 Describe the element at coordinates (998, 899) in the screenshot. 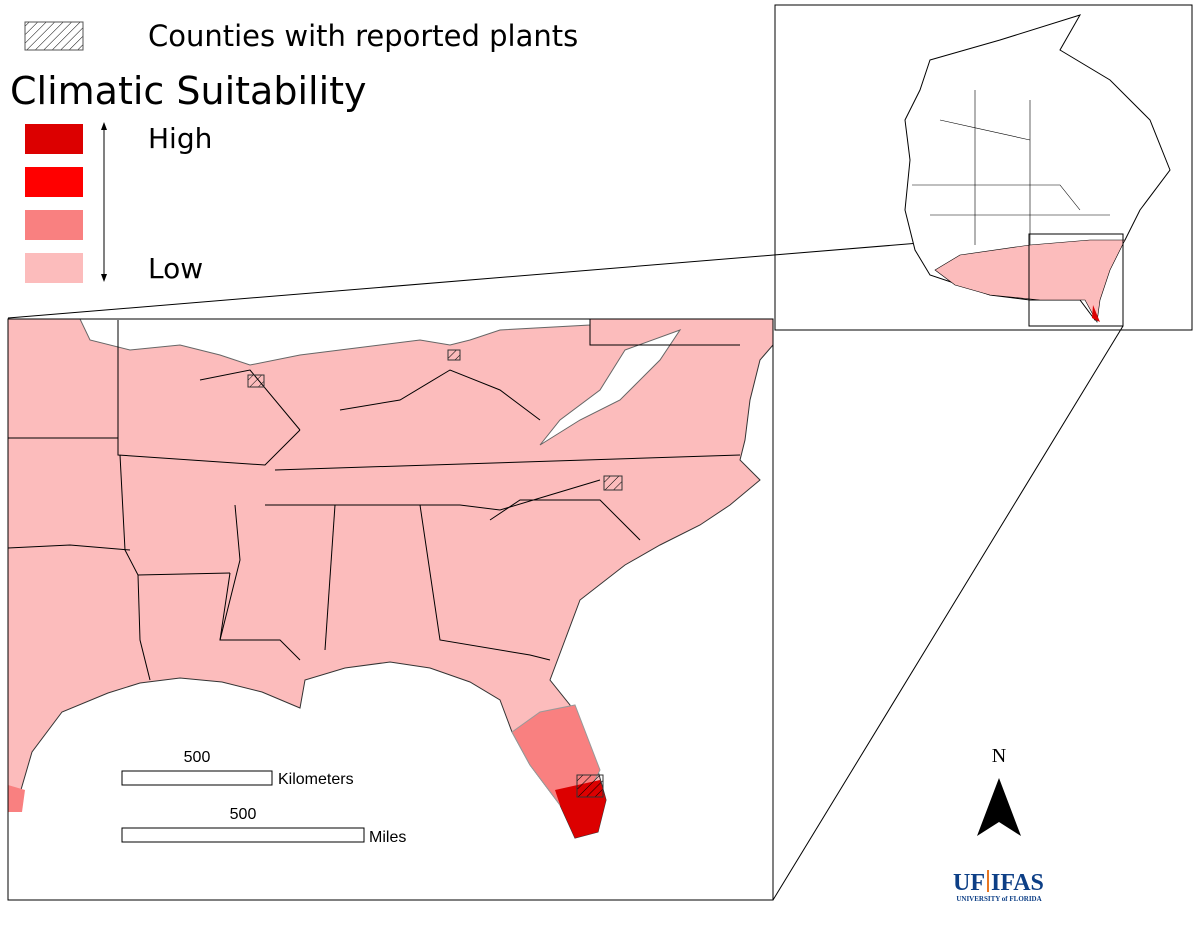

I see `logo-subtitle: UNIVERSITY of FLORIDA` at that location.